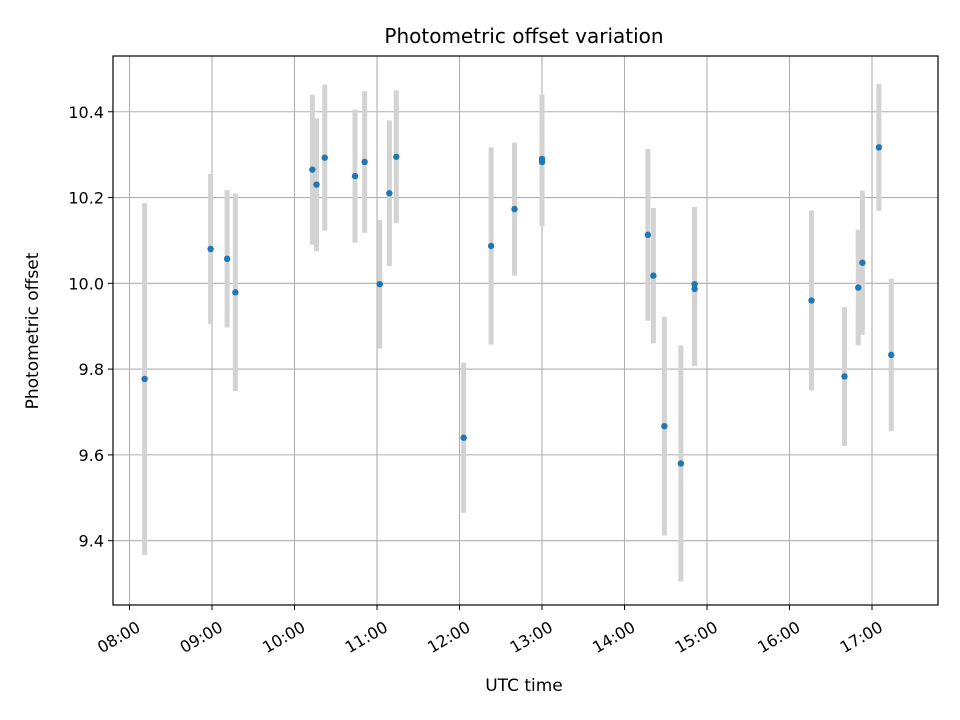 The height and width of the screenshot is (720, 960). Describe the element at coordinates (524, 686) in the screenshot. I see `x-axis-title: UTC time` at that location.